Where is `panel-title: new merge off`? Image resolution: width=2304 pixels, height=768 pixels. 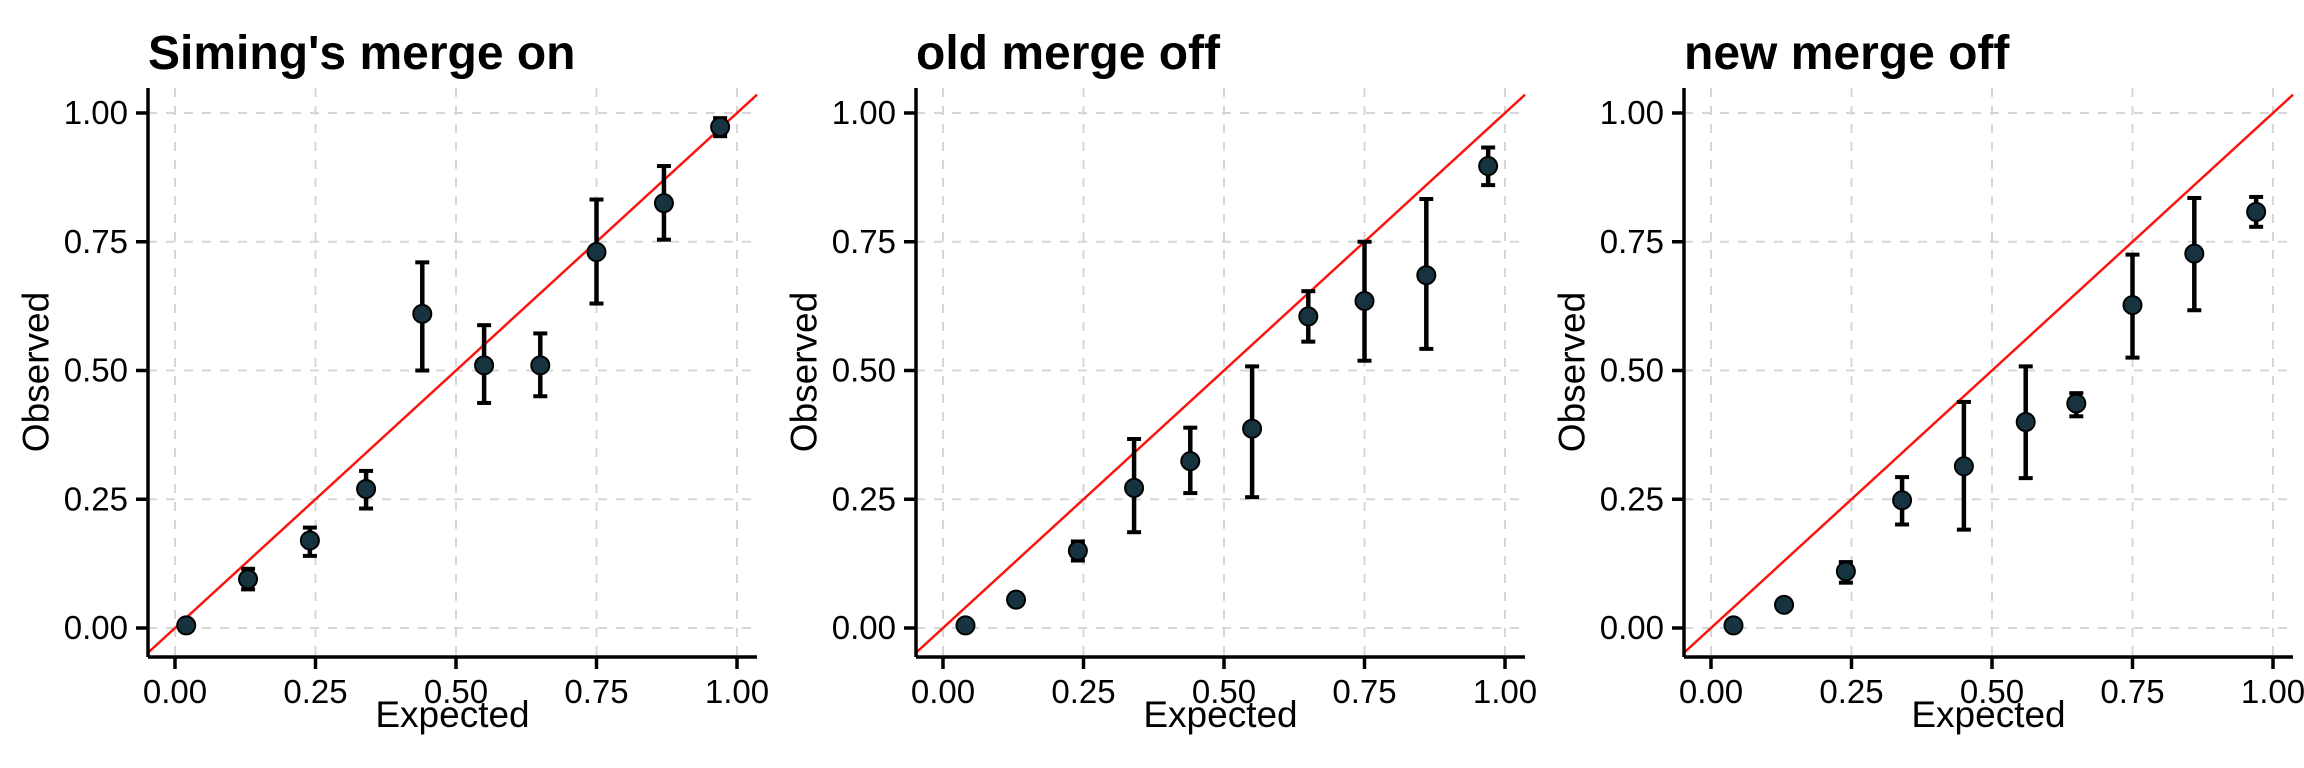 panel-title: new merge off is located at coordinates (1847, 53).